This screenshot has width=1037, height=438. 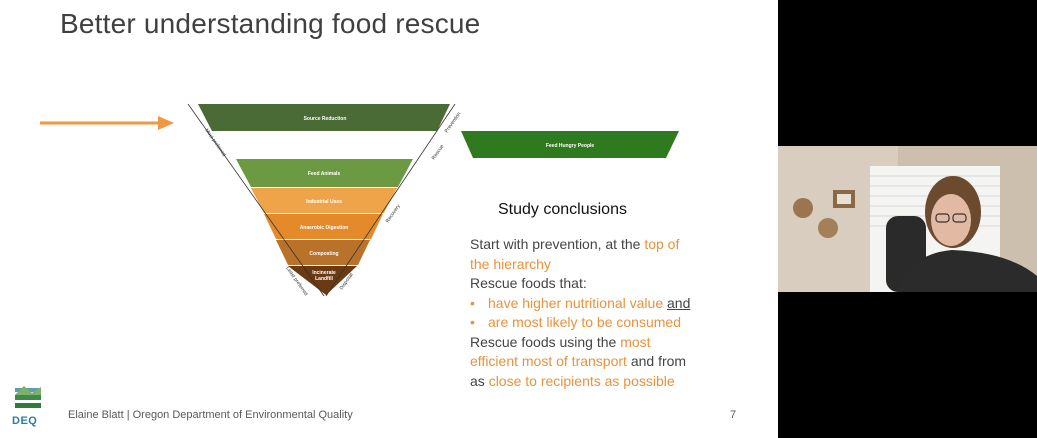 What do you see at coordinates (107, 123) in the screenshot?
I see `pointer-arrow` at bounding box center [107, 123].